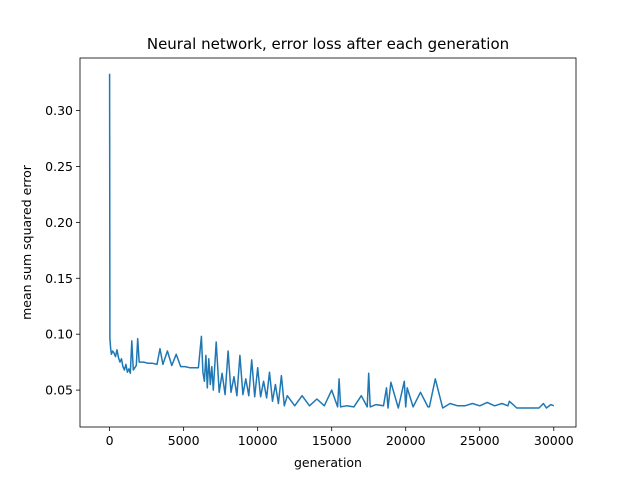 The image size is (640, 485). I want to click on x-axis-ticks: 0 5000 10000 15000 20000 25000 30000, so click(340, 437).